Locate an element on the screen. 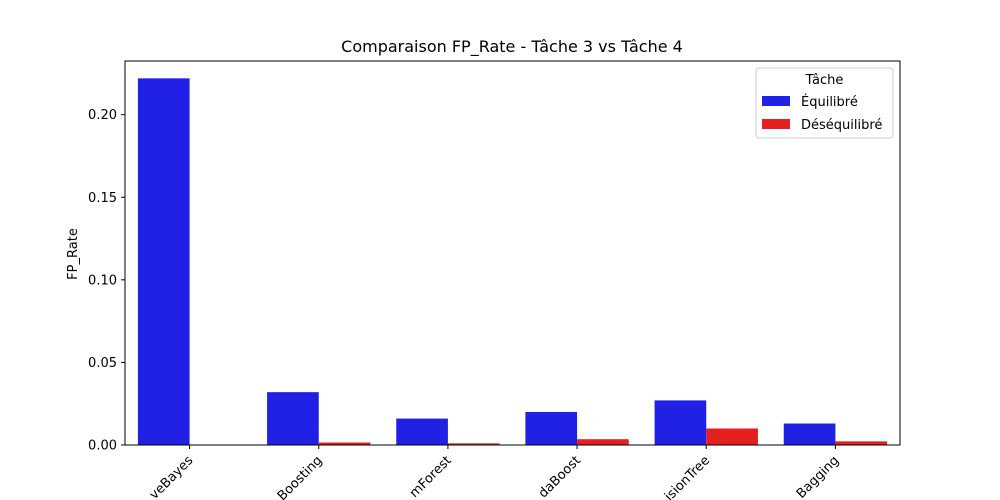  y-tick-label: 0.05 is located at coordinates (102, 363).